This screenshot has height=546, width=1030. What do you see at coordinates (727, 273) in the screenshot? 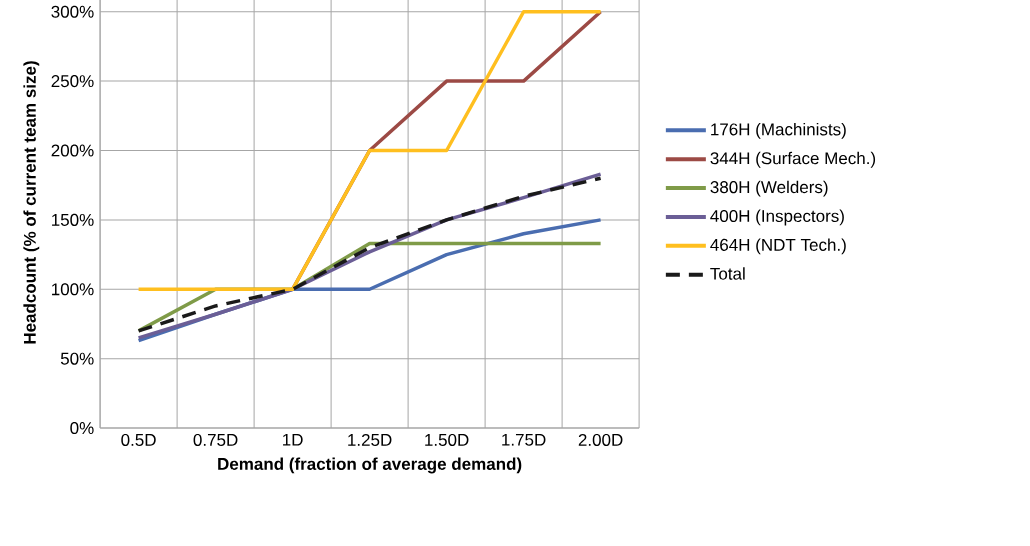
I see `legend-label: Total` at bounding box center [727, 273].